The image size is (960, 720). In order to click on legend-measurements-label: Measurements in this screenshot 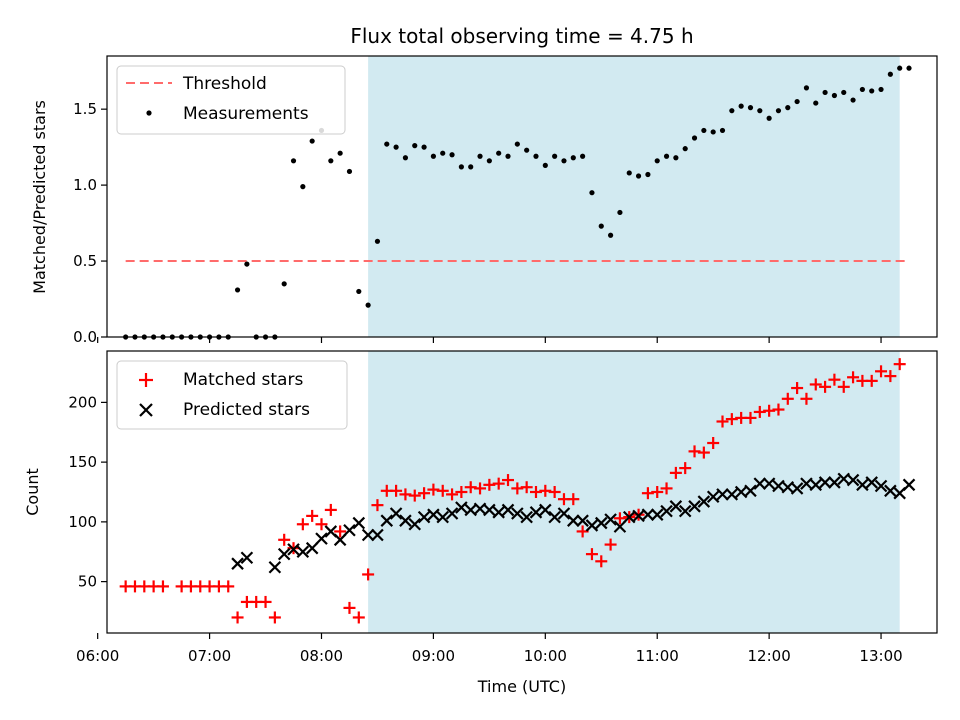, I will do `click(246, 114)`.